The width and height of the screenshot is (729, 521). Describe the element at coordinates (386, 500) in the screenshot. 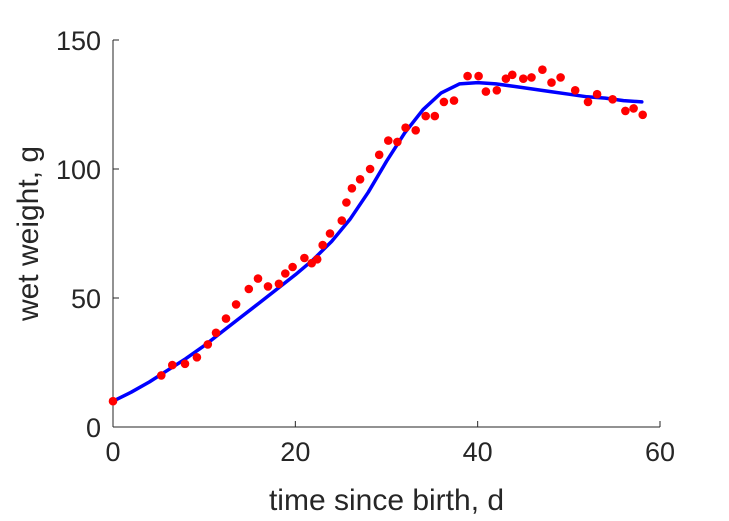

I see `x-axis-title: time since birth, d` at that location.